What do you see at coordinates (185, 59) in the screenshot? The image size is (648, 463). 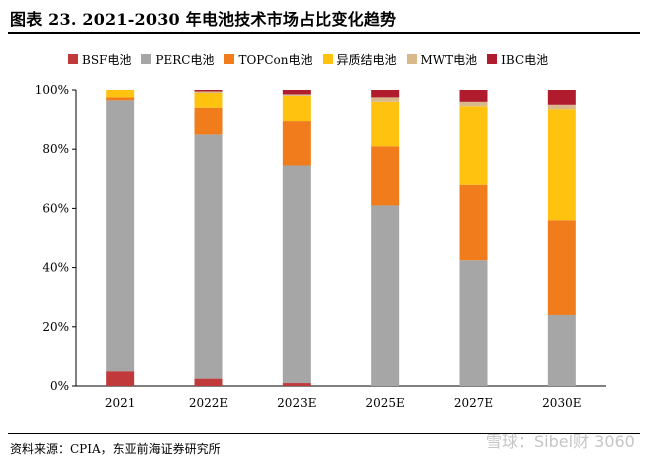 I see `legend-label-1: PERC电池` at bounding box center [185, 59].